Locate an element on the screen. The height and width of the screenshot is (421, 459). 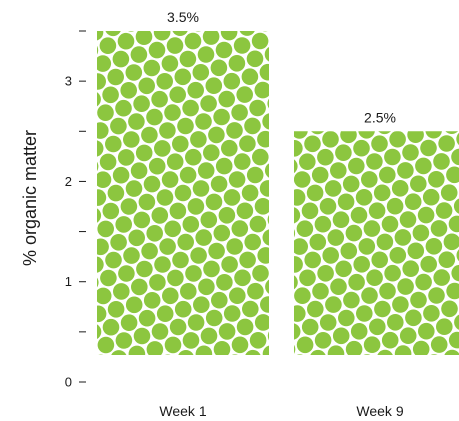
y-tick-label: 0 is located at coordinates (68, 382).